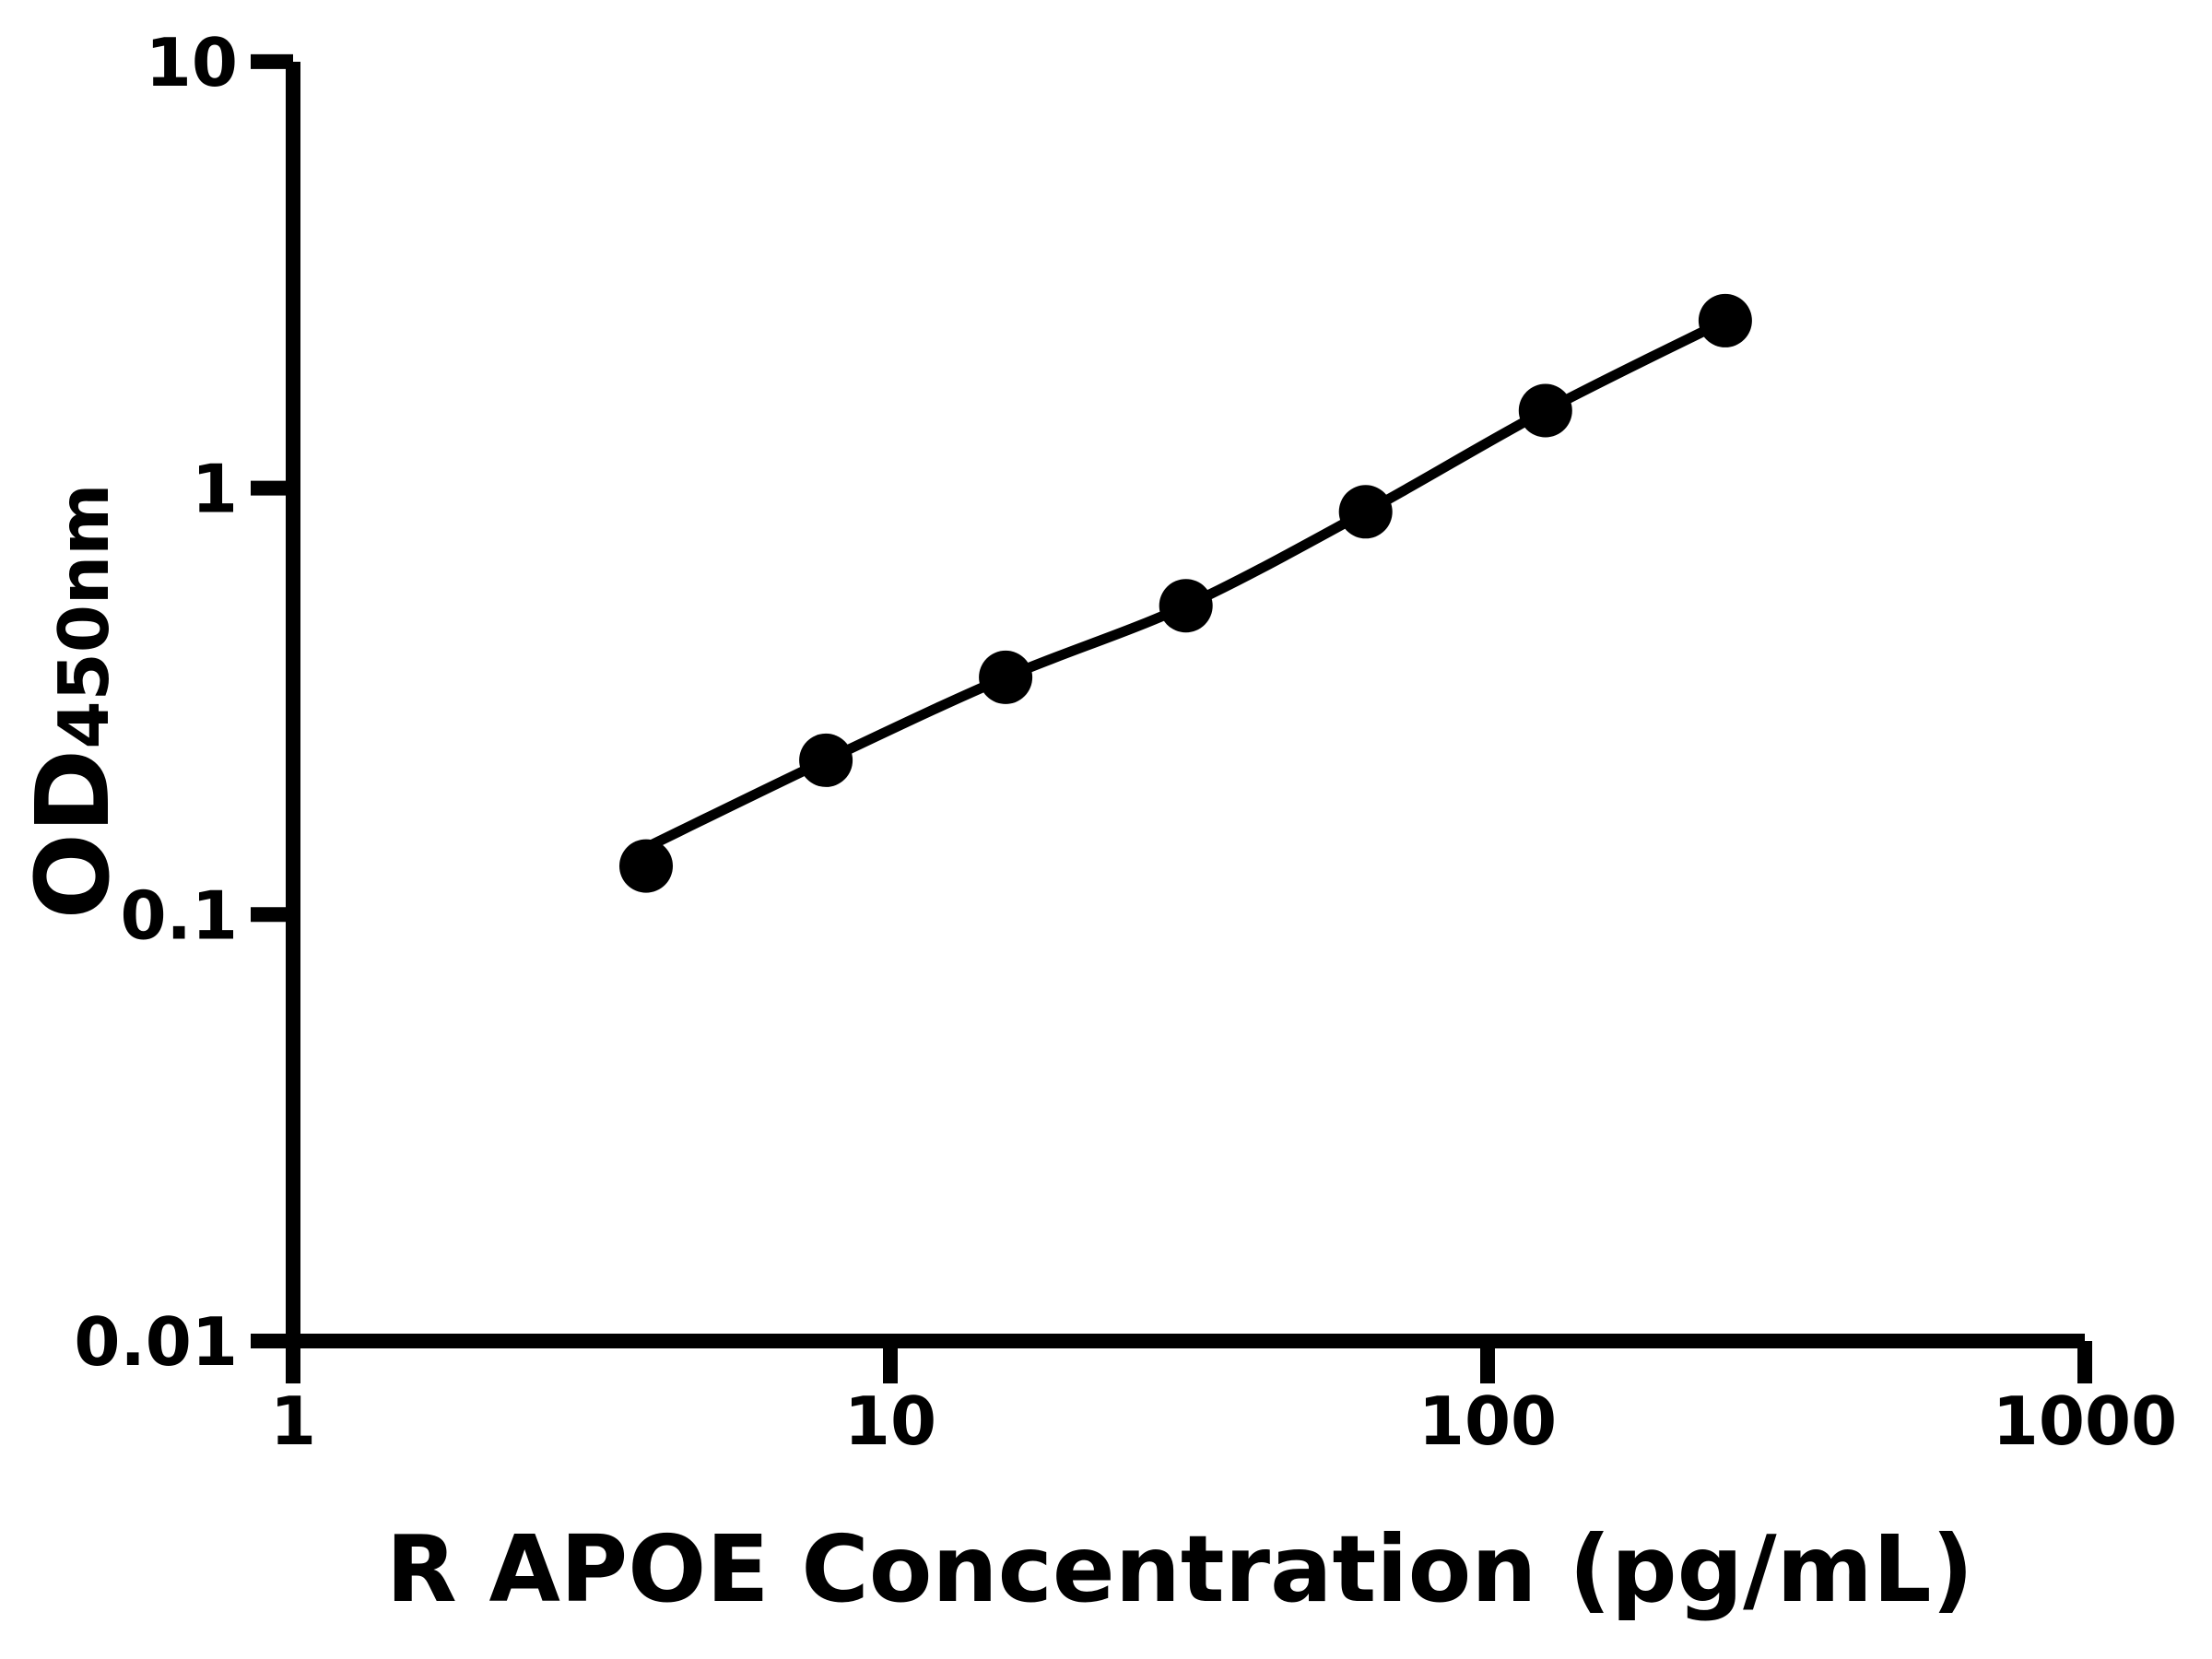 The width and height of the screenshot is (2212, 1659). I want to click on y-tick-label: 0.1, so click(179, 915).